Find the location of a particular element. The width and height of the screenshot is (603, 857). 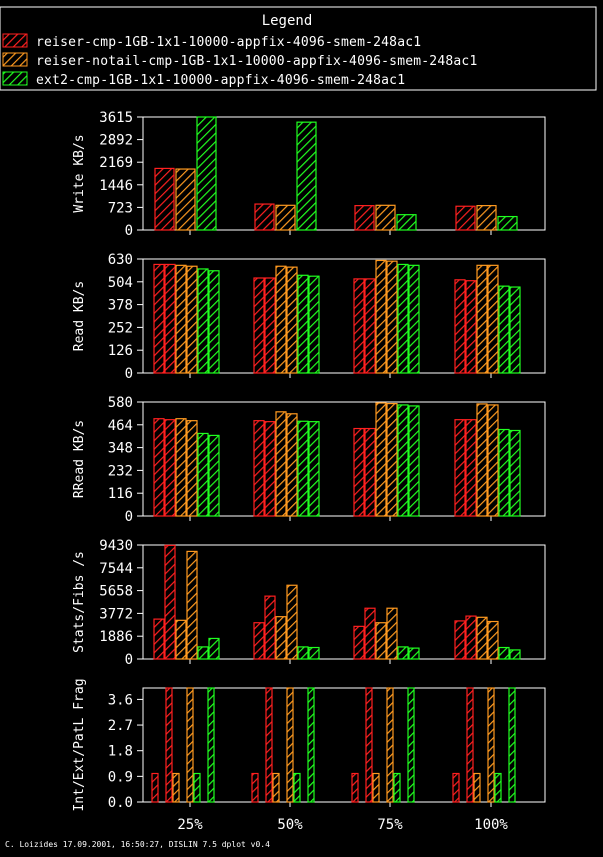

panel-3: 0 116 232 348 464 580 RRead KB/s is located at coordinates (309, 460).